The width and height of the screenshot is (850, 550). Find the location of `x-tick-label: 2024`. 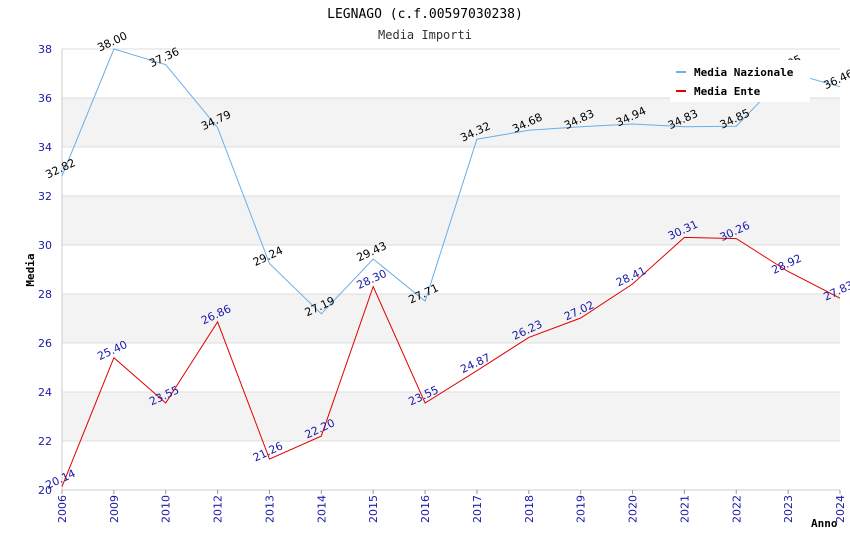

x-tick-label: 2024 is located at coordinates (840, 509).